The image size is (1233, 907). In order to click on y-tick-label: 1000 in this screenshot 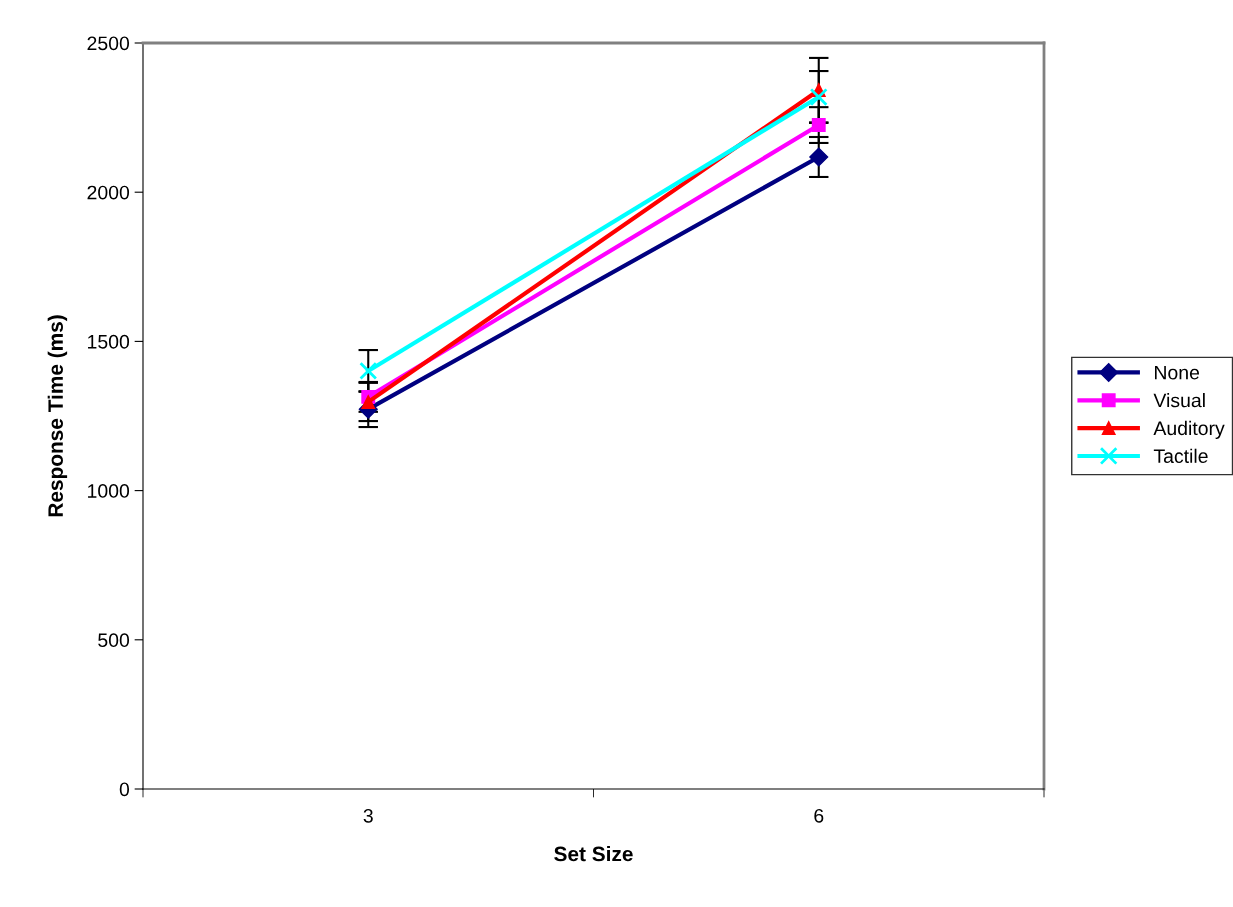, I will do `click(109, 491)`.